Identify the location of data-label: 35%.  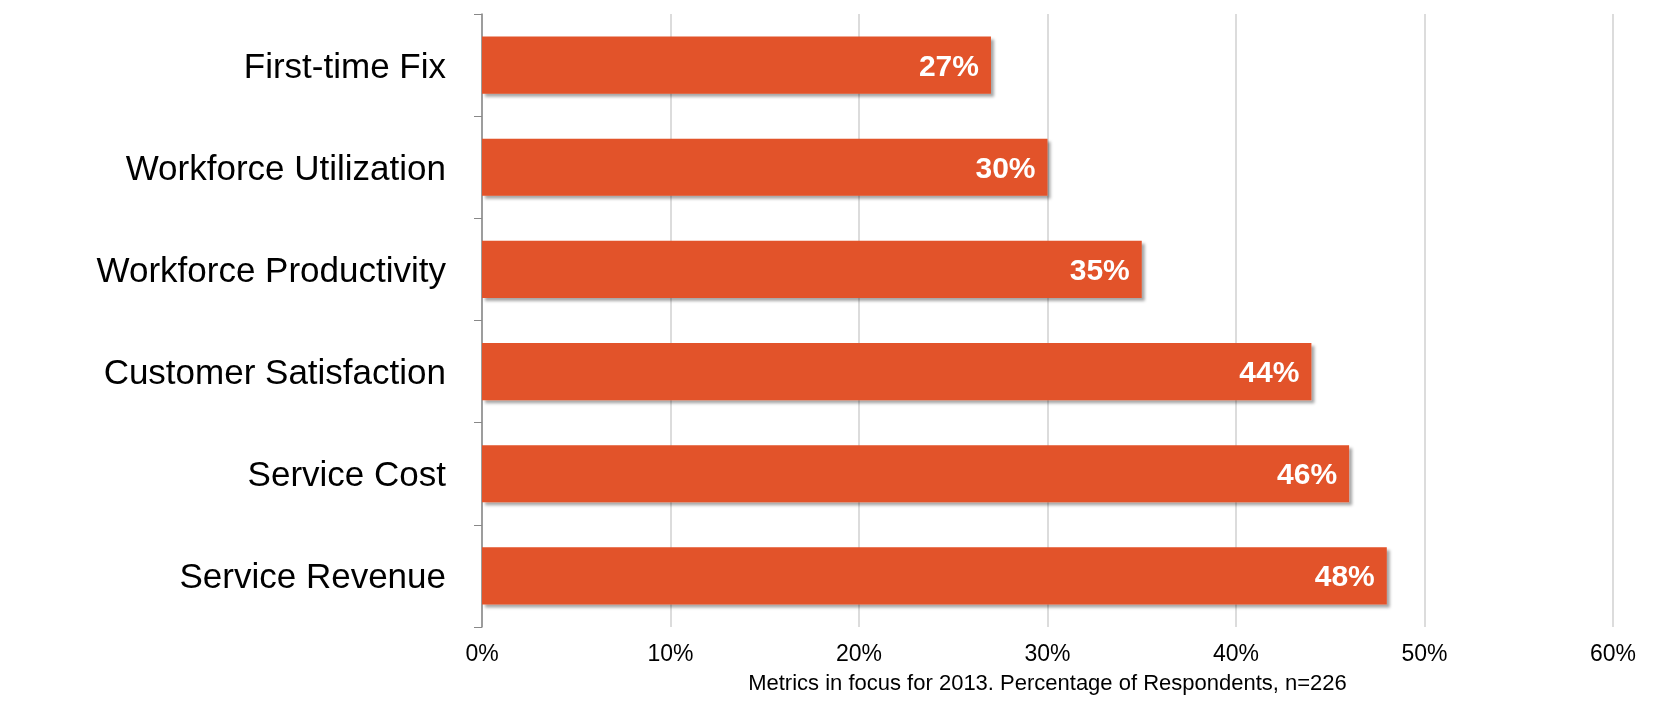
(1099, 269).